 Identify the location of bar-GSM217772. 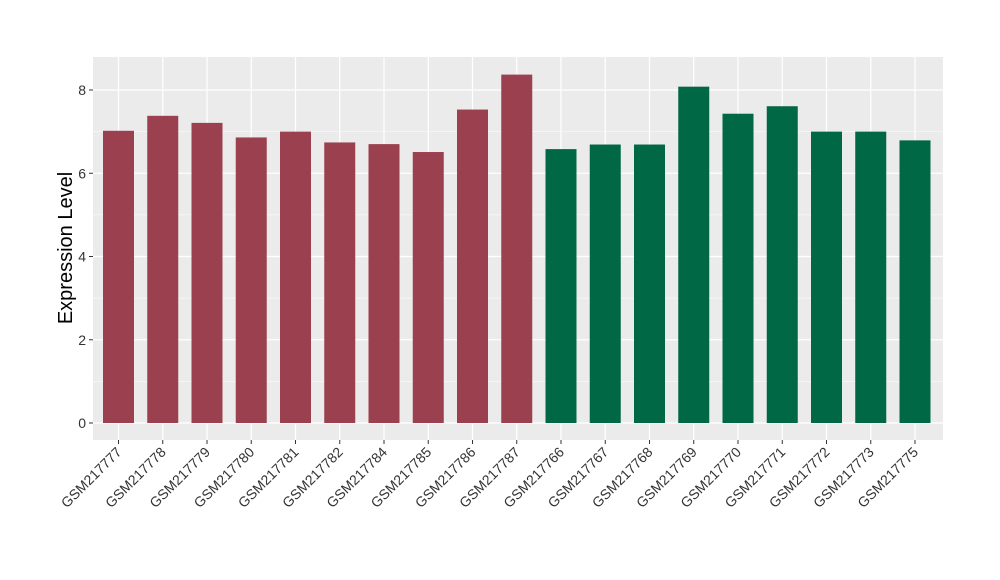
(826, 277).